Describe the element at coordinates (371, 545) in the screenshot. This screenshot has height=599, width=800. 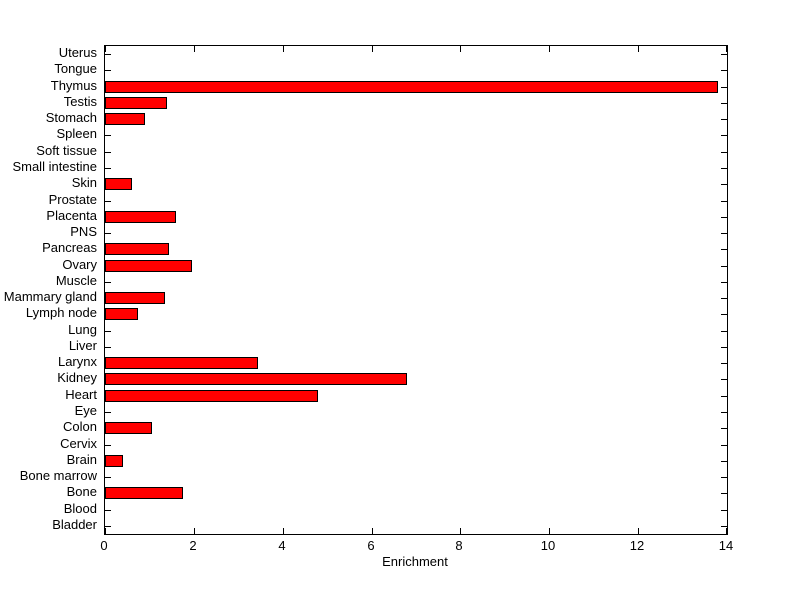
I see `x-tick-label-6: 6` at that location.